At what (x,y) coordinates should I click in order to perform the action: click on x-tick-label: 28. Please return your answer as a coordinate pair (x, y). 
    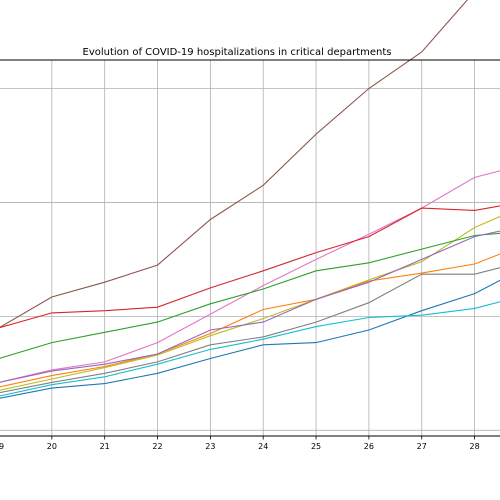
    Looking at the image, I should click on (474, 446).